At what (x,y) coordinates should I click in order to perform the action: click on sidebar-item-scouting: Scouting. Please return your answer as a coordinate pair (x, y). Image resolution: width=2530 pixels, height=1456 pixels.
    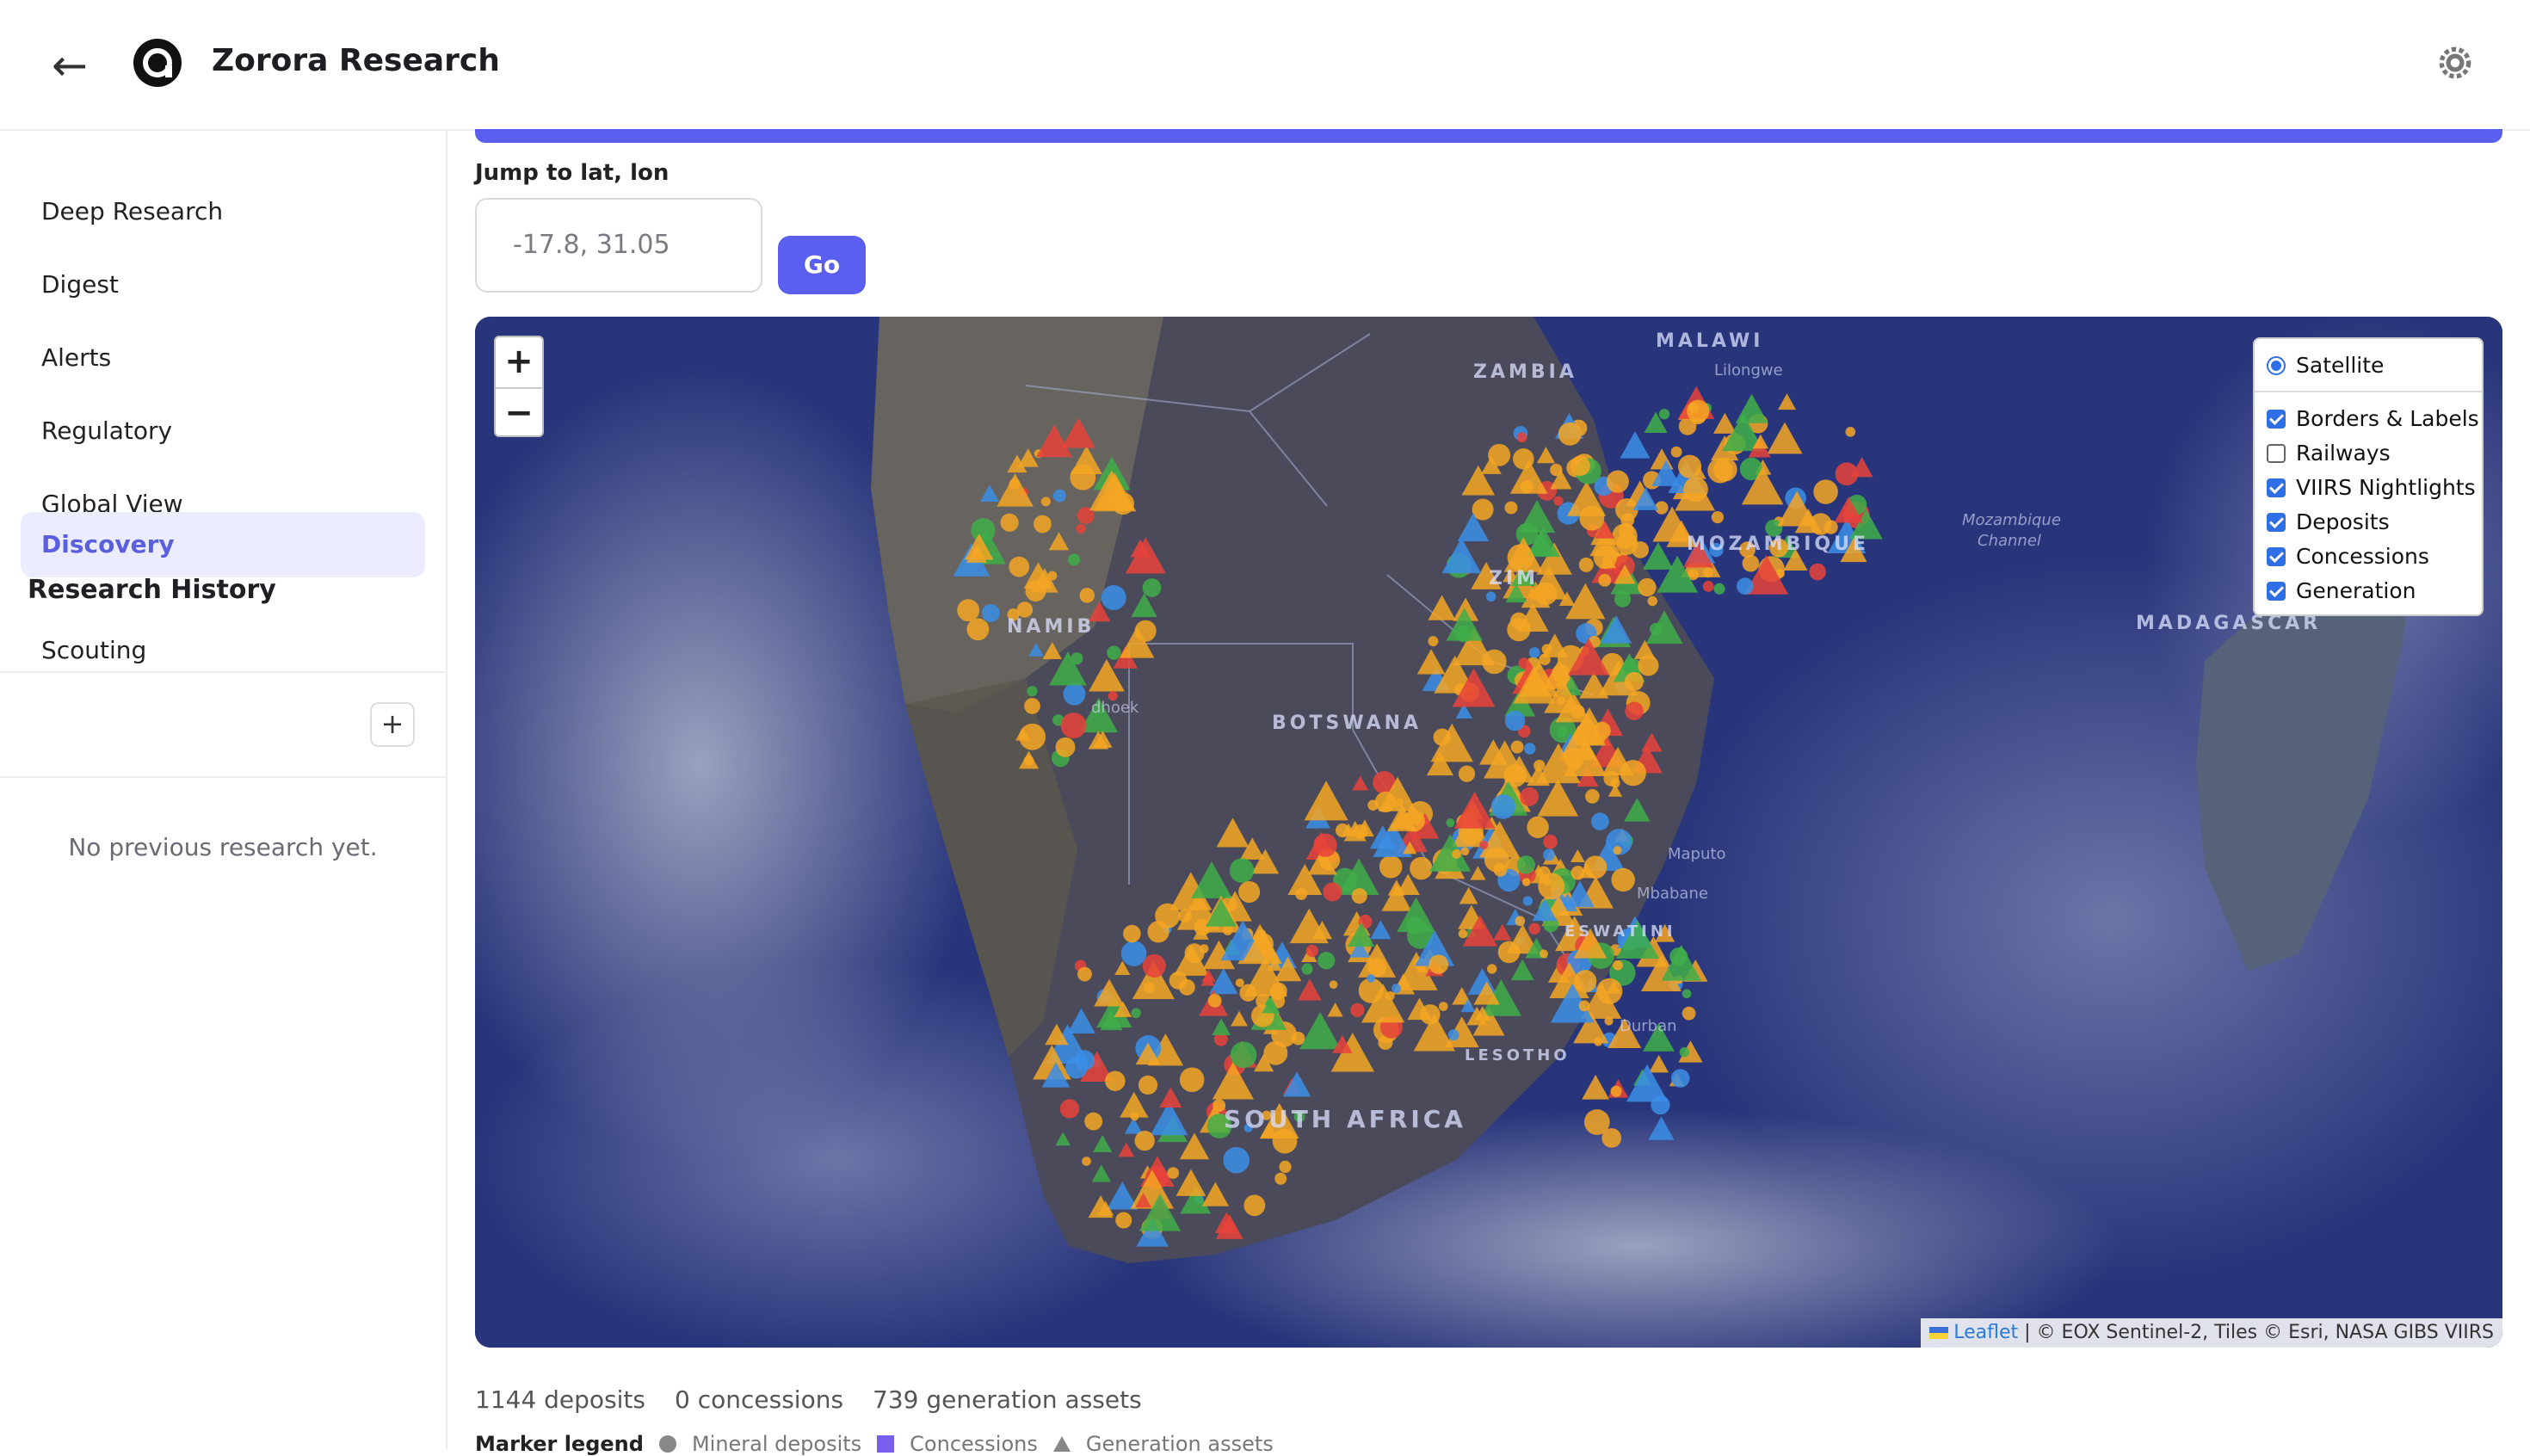
    Looking at the image, I should click on (94, 650).